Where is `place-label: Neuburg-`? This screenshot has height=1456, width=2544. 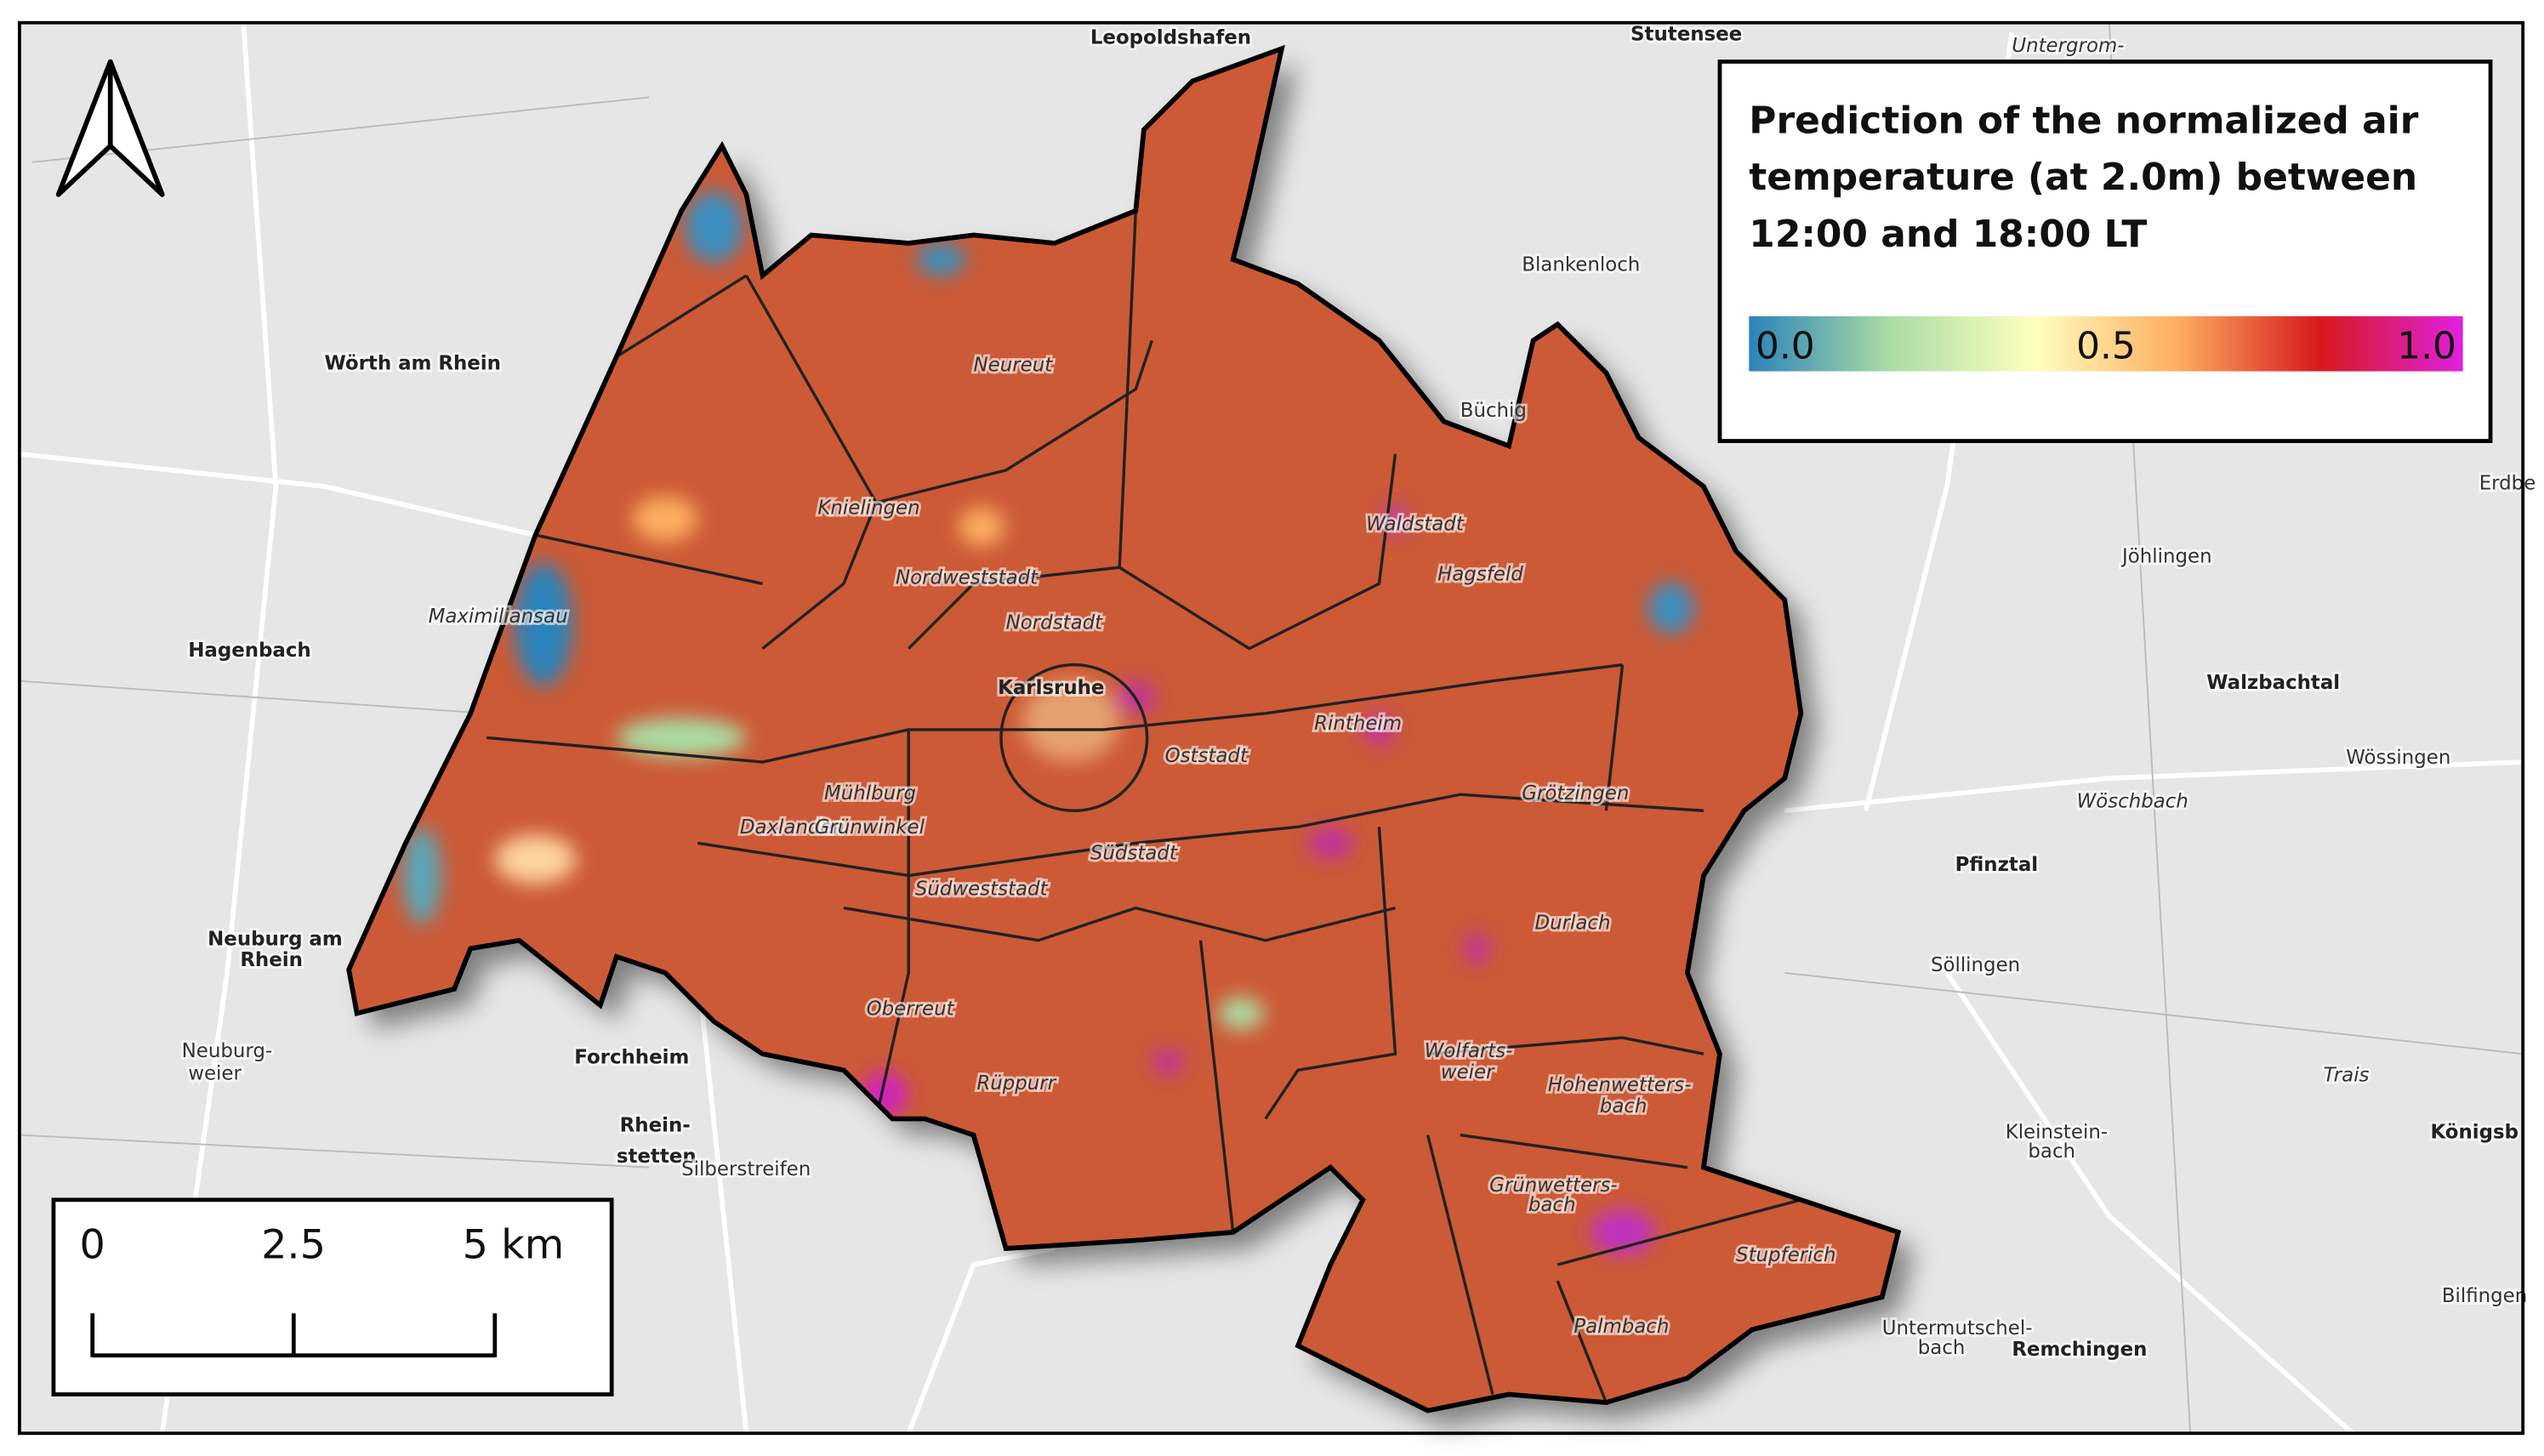 place-label: Neuburg- is located at coordinates (227, 1051).